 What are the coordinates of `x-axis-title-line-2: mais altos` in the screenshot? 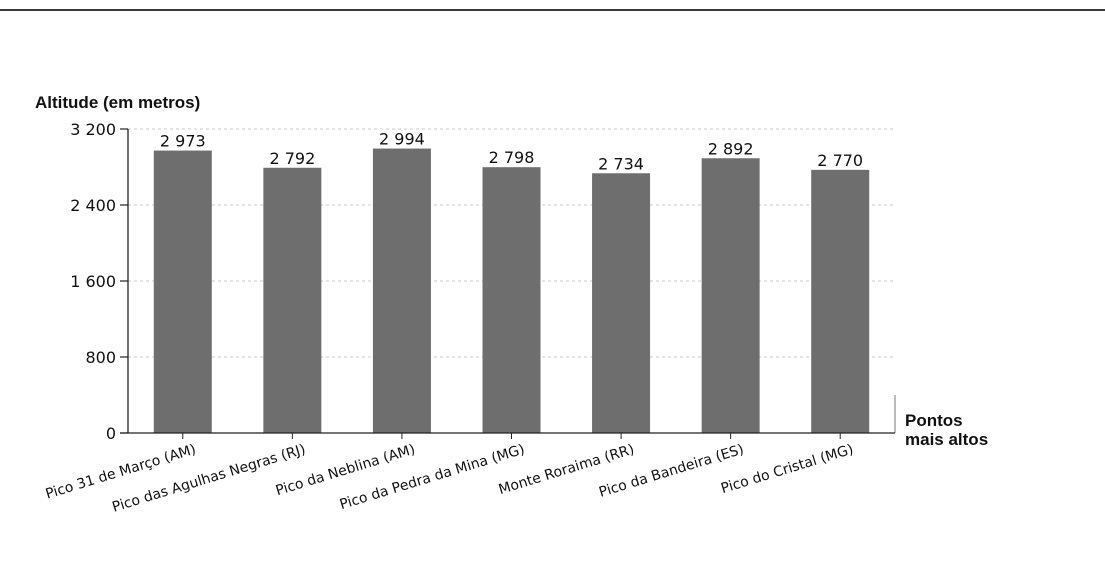 It's located at (946, 439).